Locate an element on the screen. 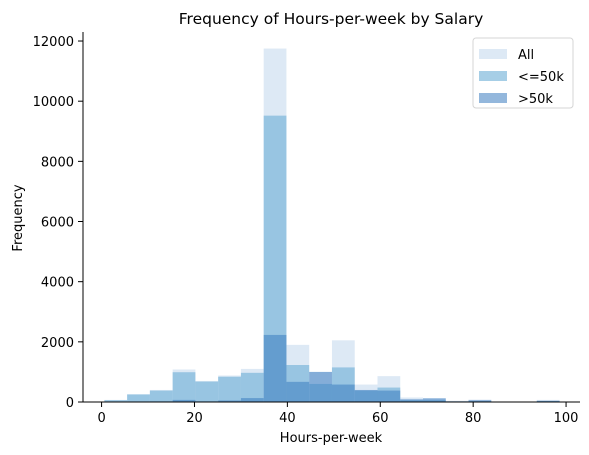  x-tick-label: 0 is located at coordinates (101, 418).